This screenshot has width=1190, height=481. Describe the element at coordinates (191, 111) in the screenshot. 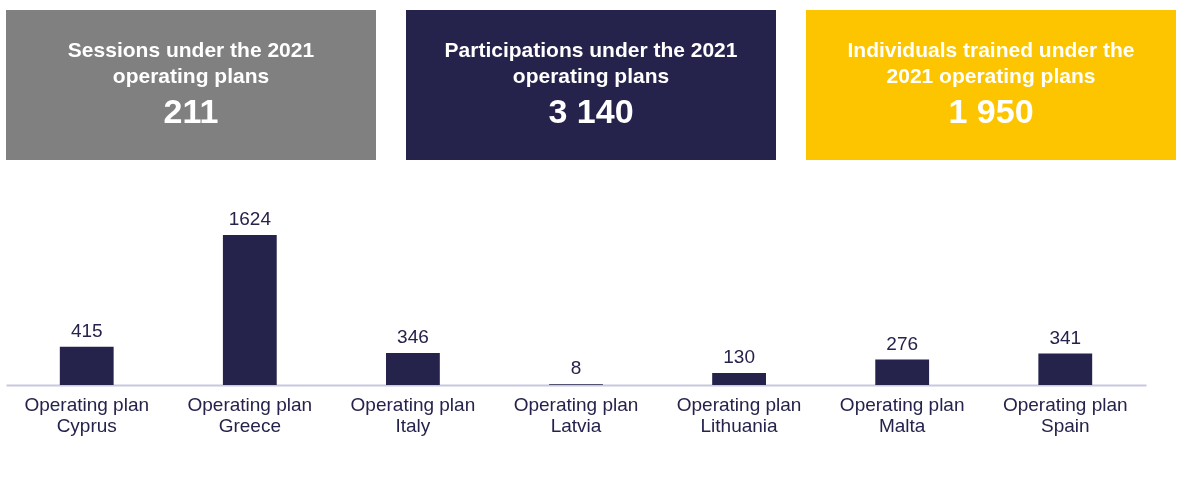

I see `text: 211` at that location.